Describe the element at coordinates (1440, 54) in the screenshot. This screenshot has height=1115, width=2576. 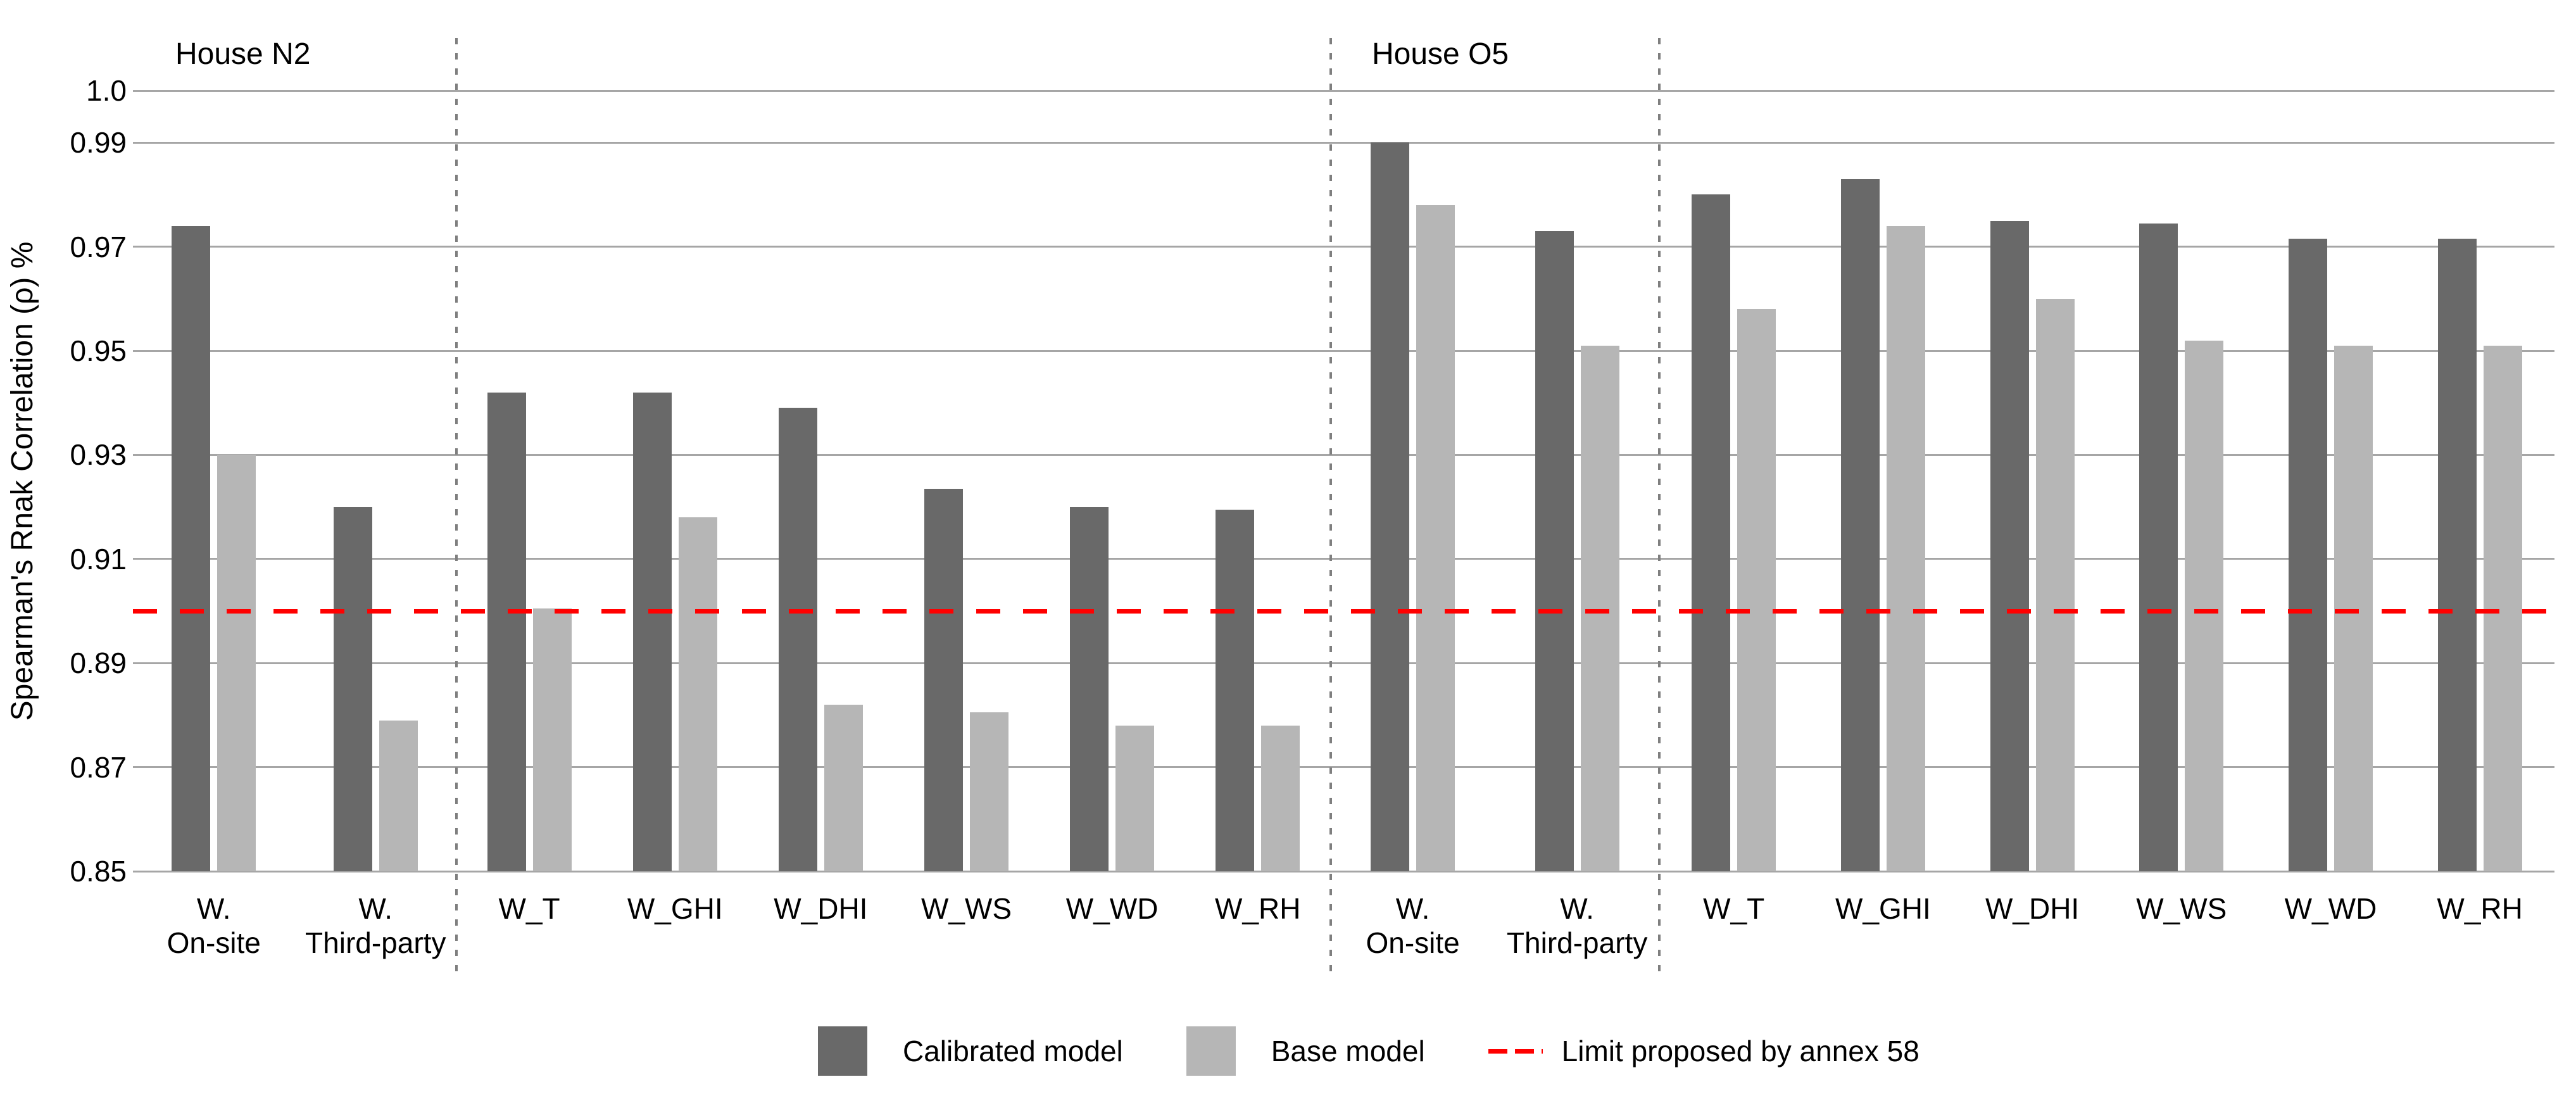
I see `panel-title-house-o5: House O5` at that location.